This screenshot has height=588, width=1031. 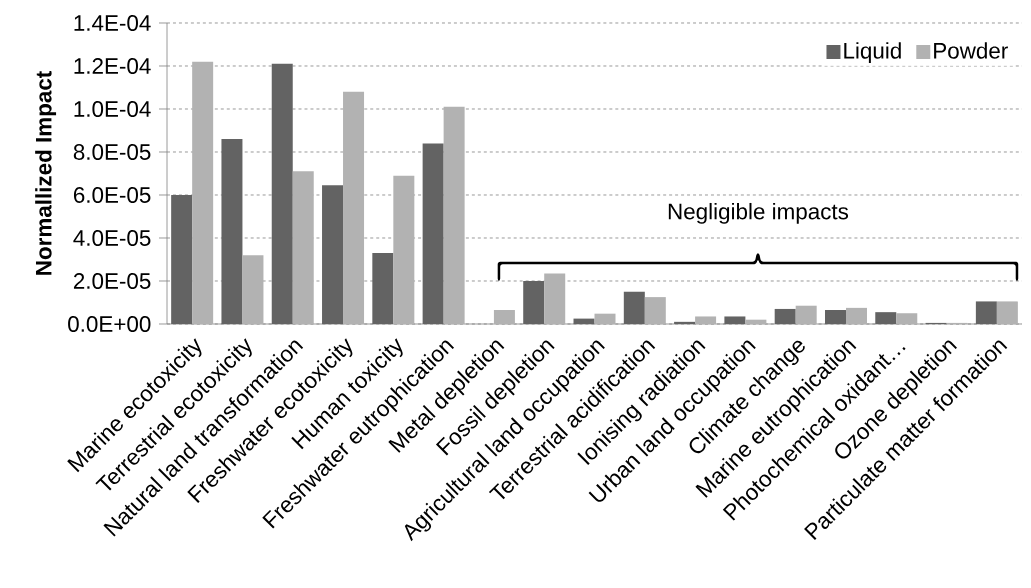 What do you see at coordinates (112, 23) in the screenshot?
I see `y-tick-label: 1.4E-04` at bounding box center [112, 23].